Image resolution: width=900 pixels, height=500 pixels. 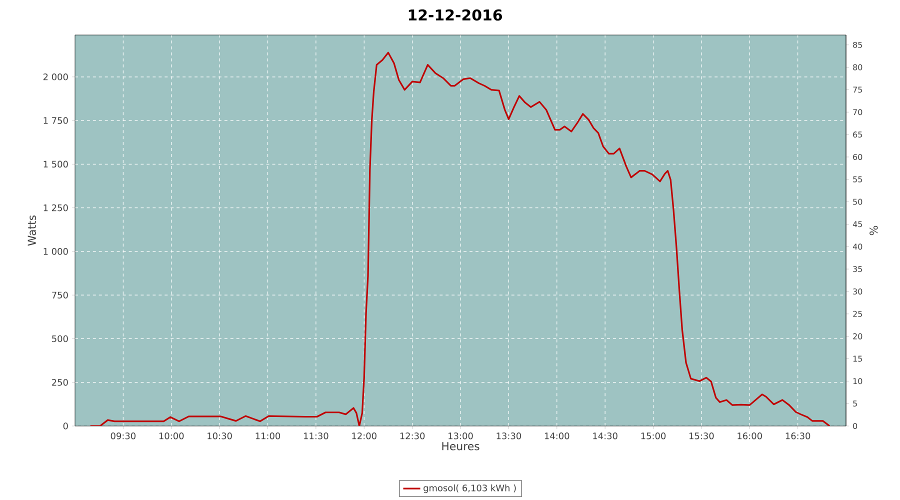 What do you see at coordinates (268, 436) in the screenshot?
I see `x-tick-label: 11:00` at bounding box center [268, 436].